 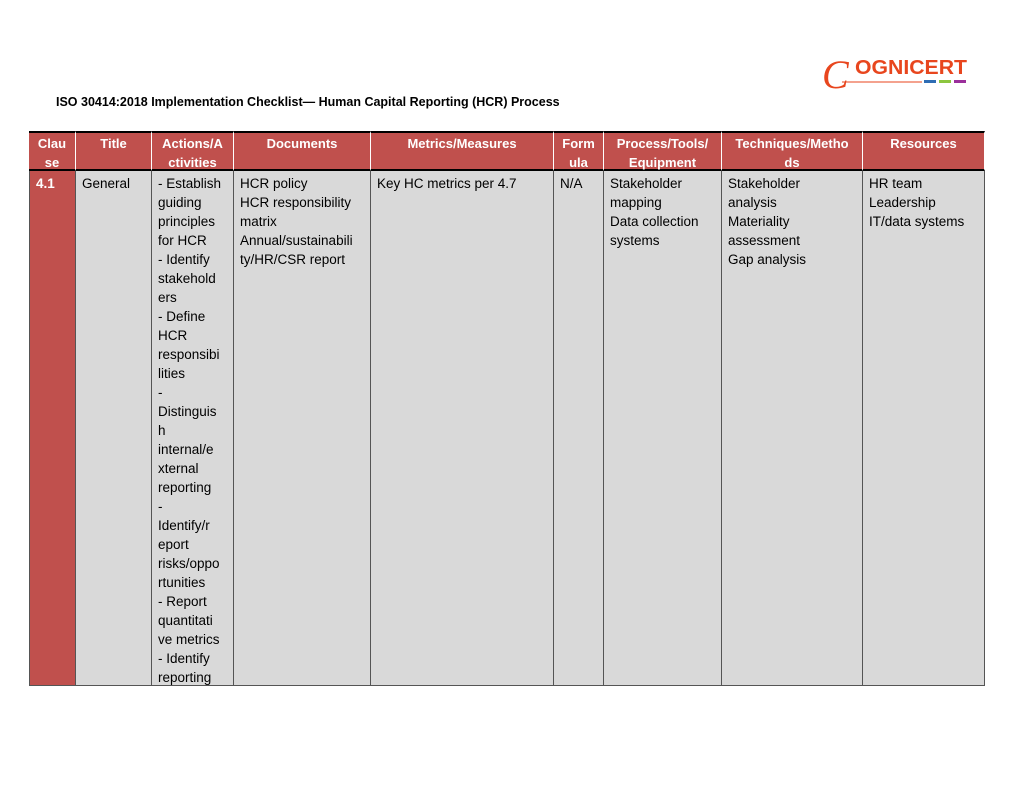 What do you see at coordinates (113, 143) in the screenshot?
I see `header-text: Title` at bounding box center [113, 143].